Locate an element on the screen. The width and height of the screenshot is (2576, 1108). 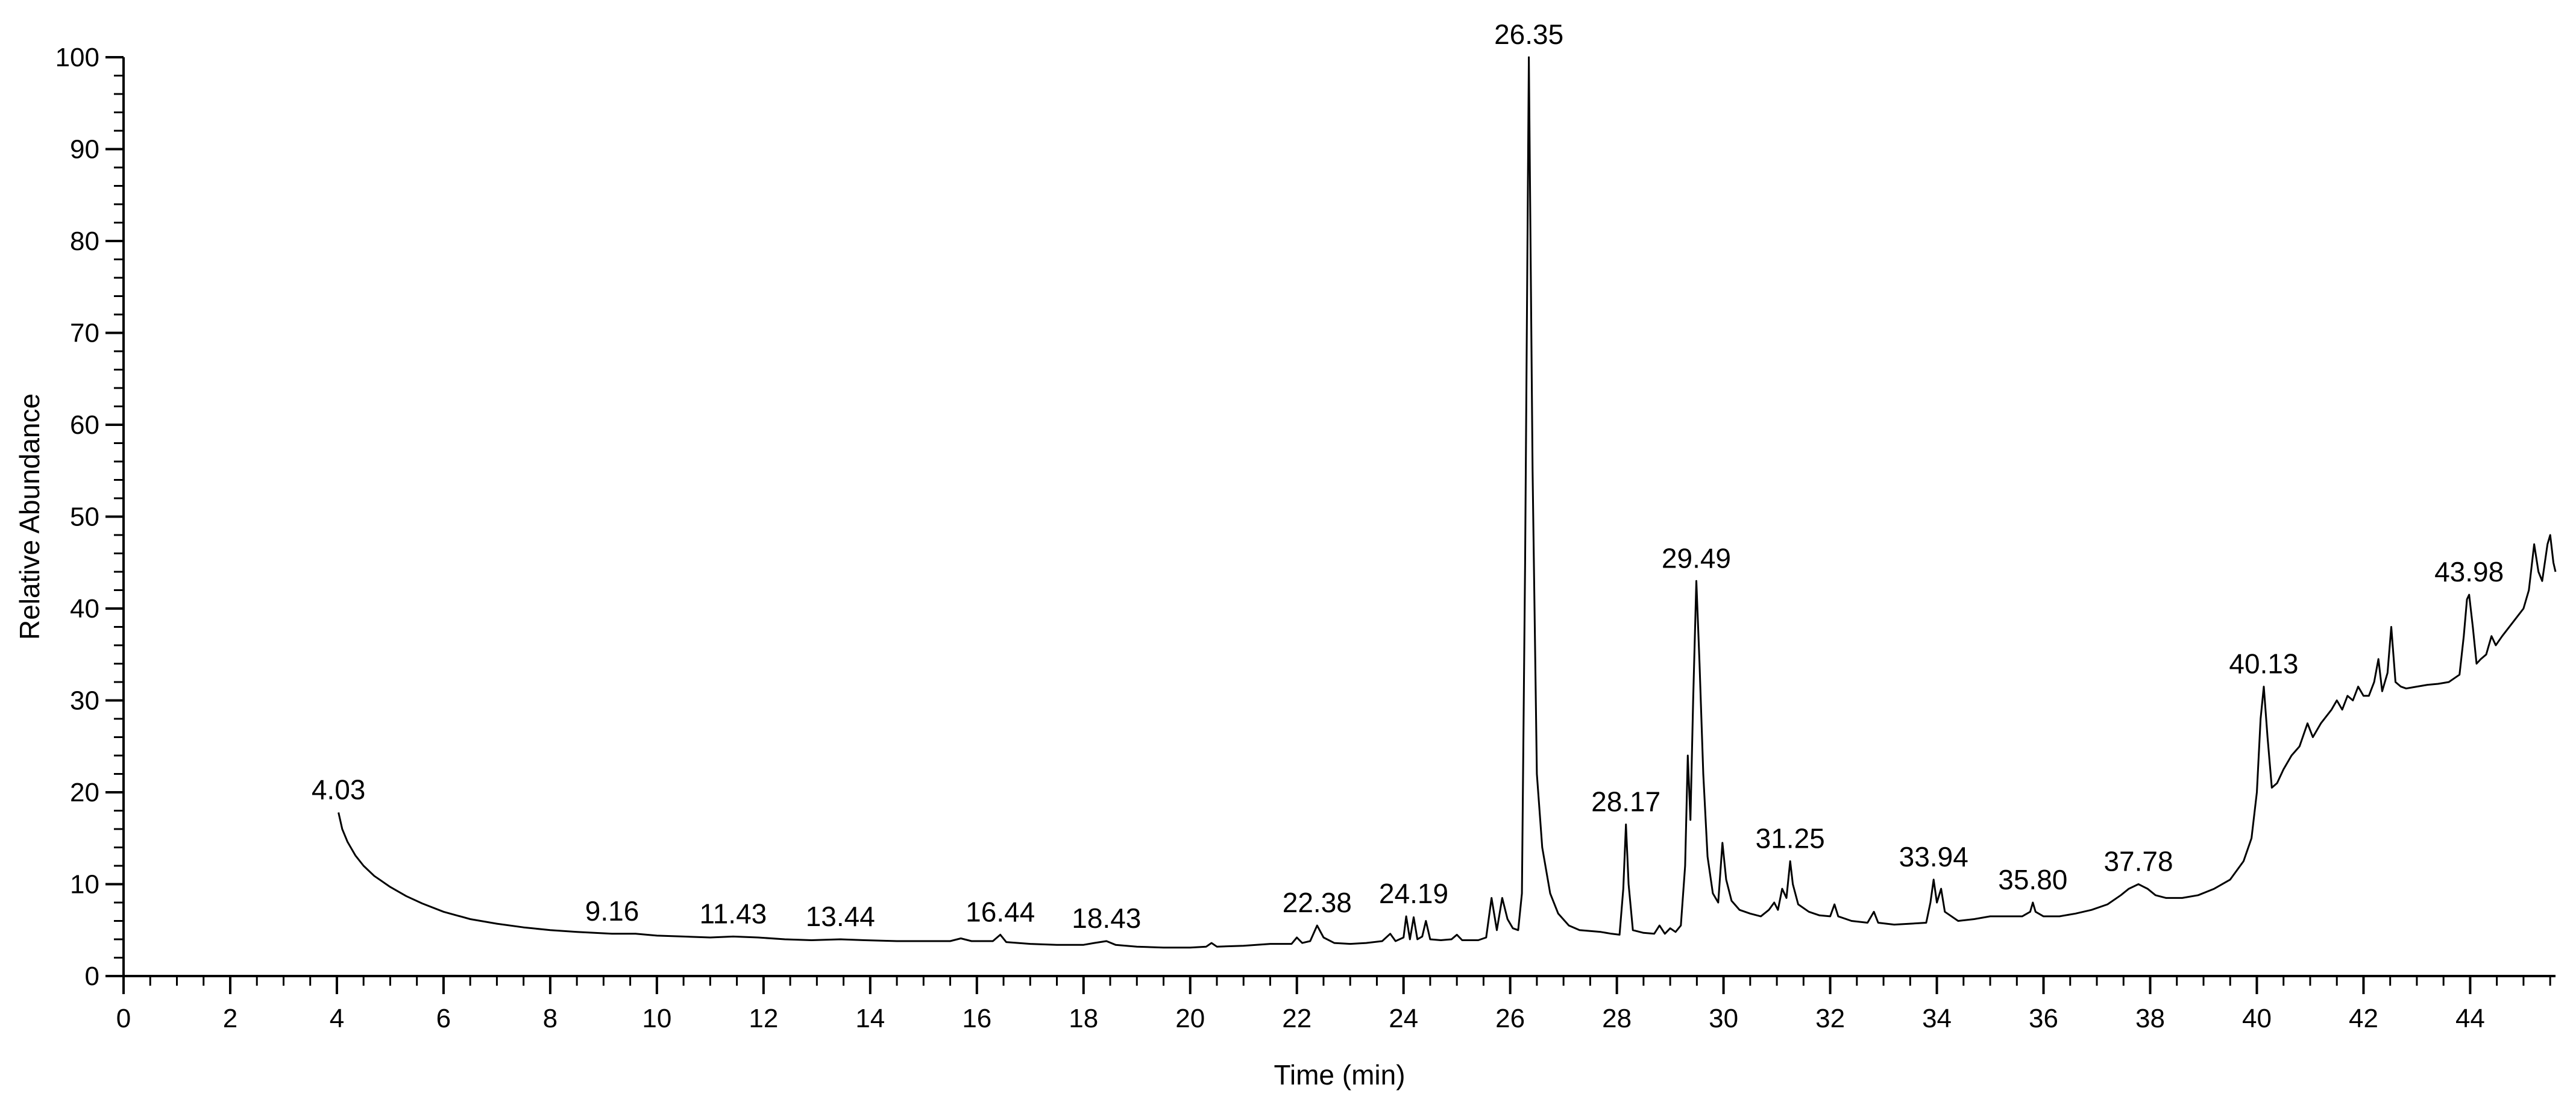
x-tick-label: 40 is located at coordinates (2257, 1018).